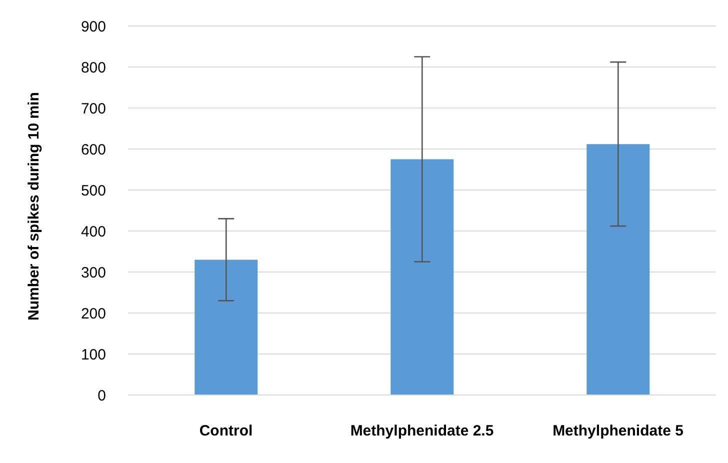 The image size is (728, 463). Describe the element at coordinates (102, 395) in the screenshot. I see `y-tick-label: 0` at that location.